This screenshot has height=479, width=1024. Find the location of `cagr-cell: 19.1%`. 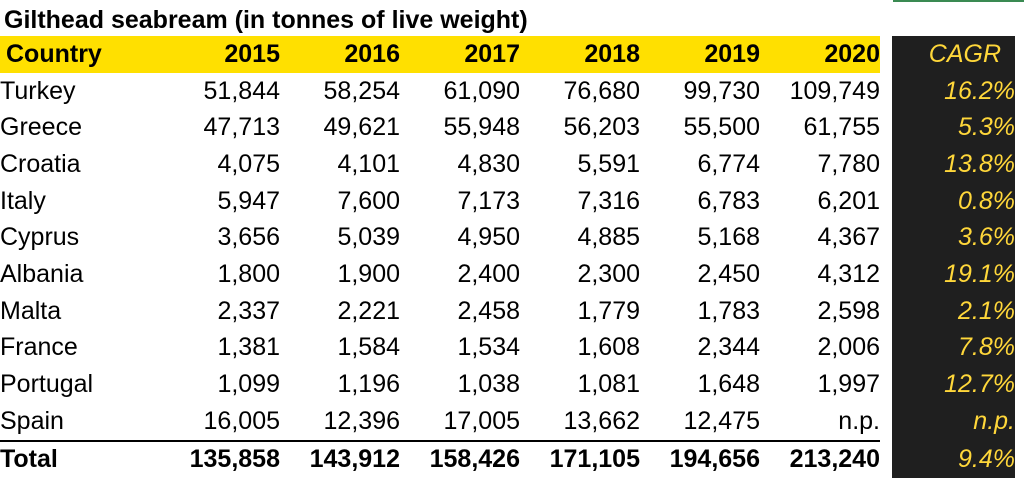

cagr-cell: 19.1% is located at coordinates (953, 274).